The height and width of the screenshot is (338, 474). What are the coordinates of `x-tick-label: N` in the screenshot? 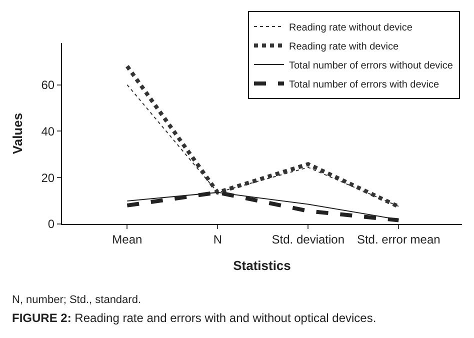 It's located at (217, 239).